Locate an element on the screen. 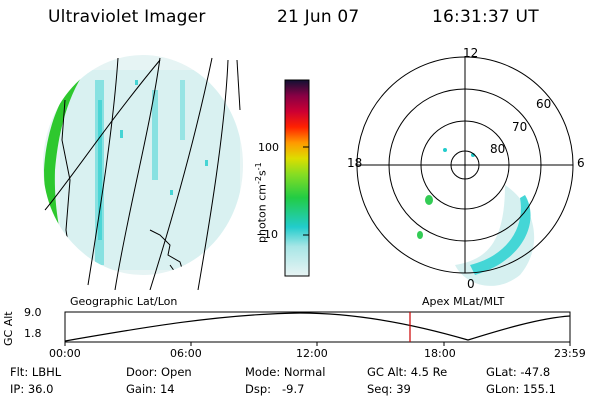  polar-label-12: 12 is located at coordinates (471, 53).